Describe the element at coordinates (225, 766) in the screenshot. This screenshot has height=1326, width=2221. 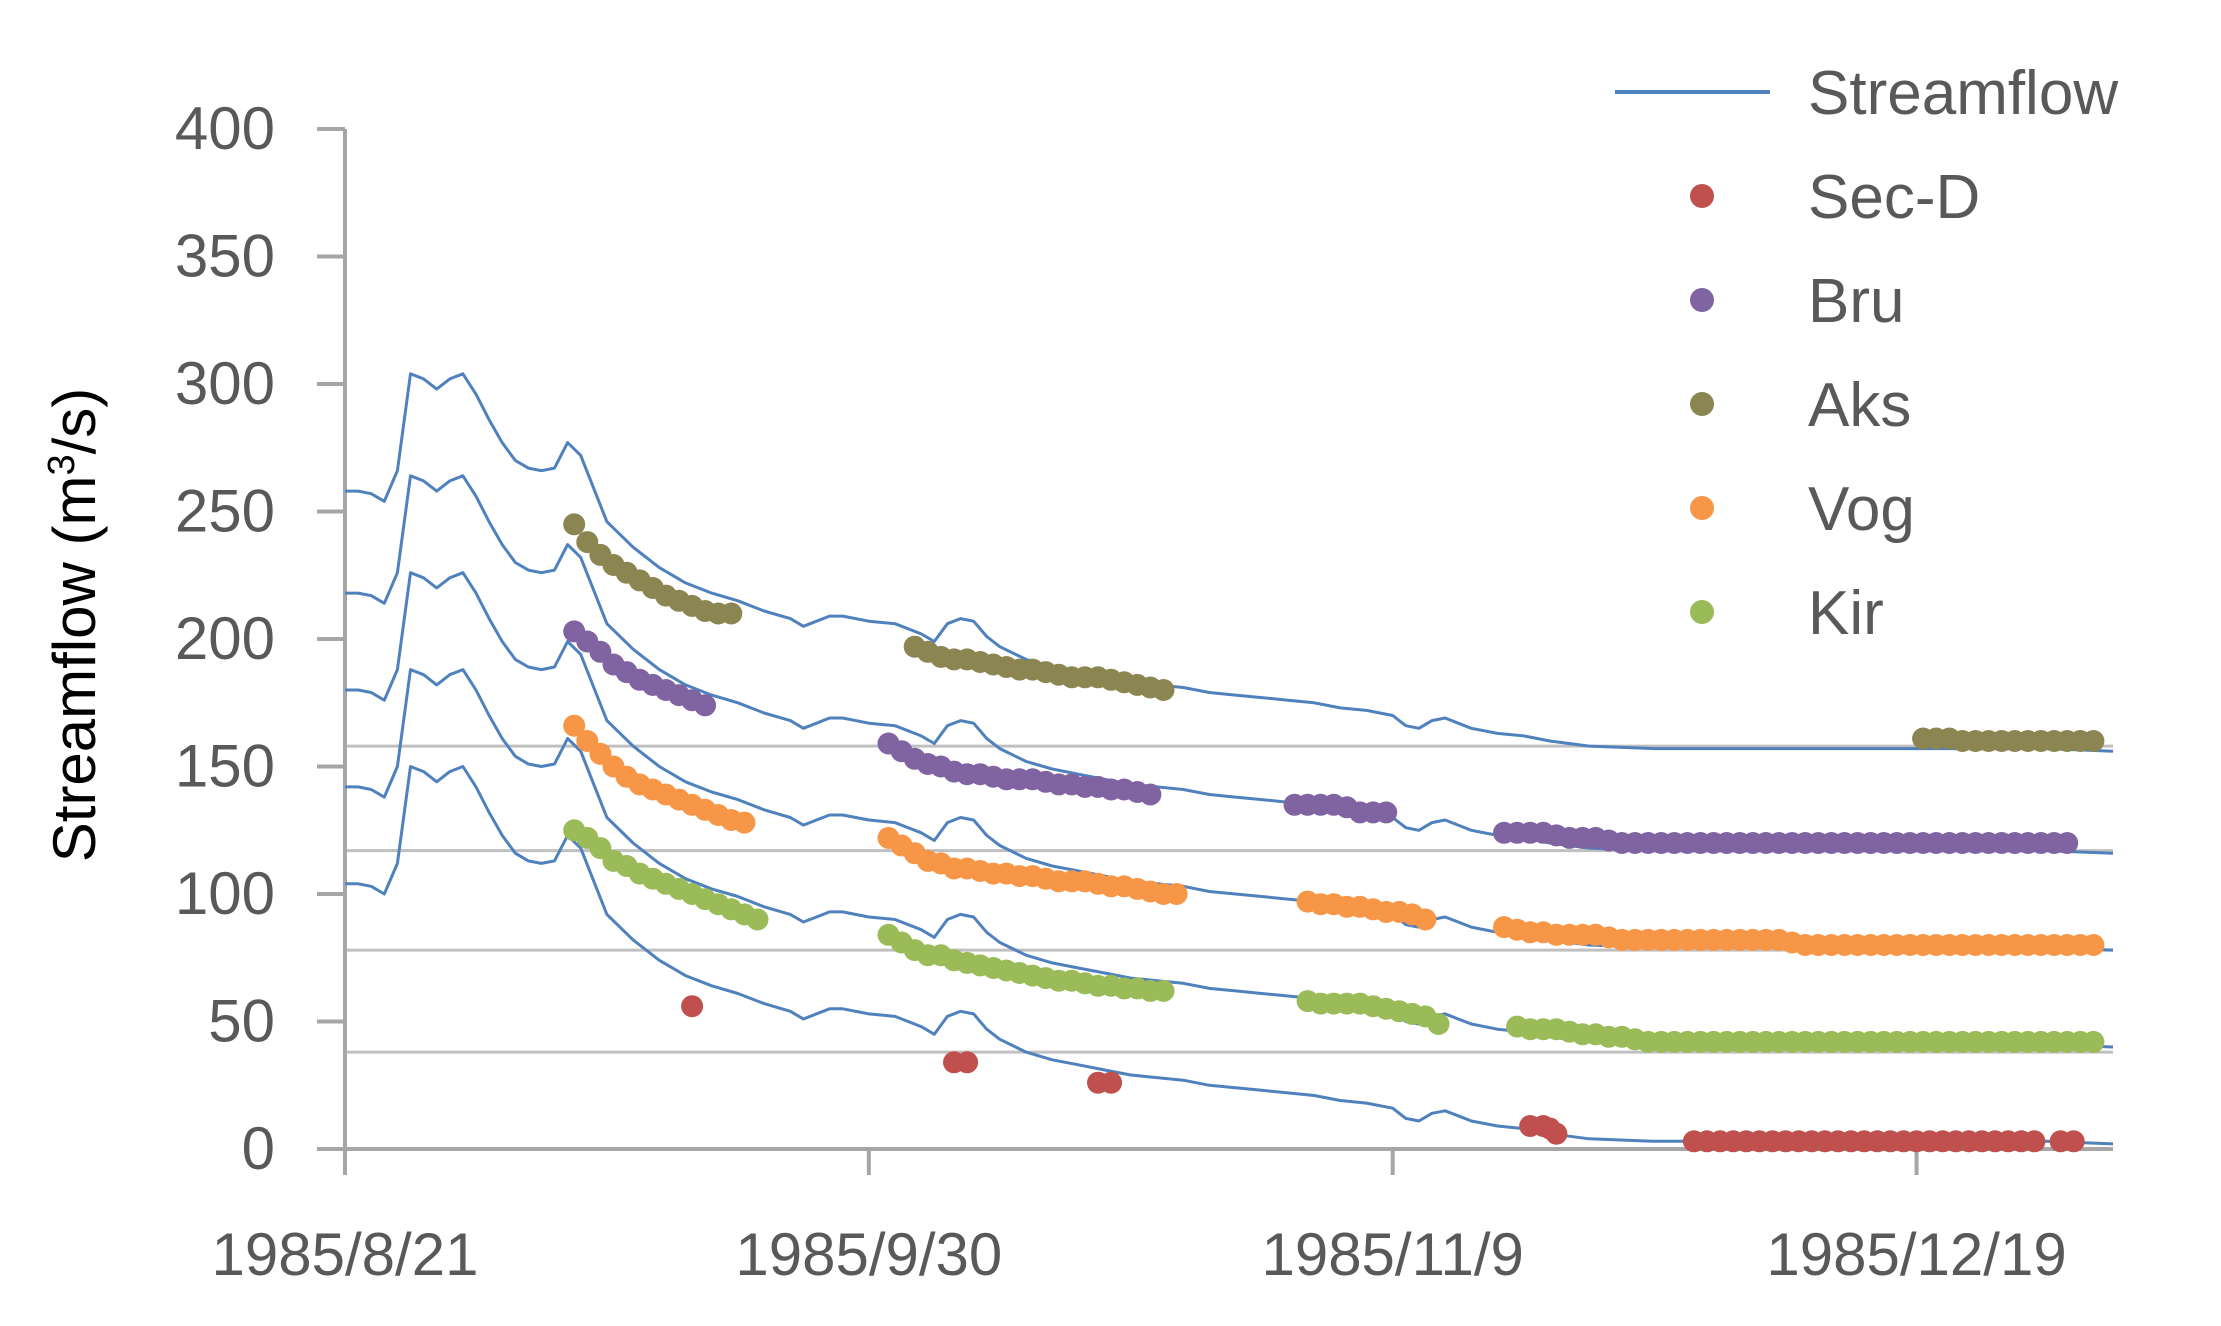
I see `y-tick-label: 150` at that location.